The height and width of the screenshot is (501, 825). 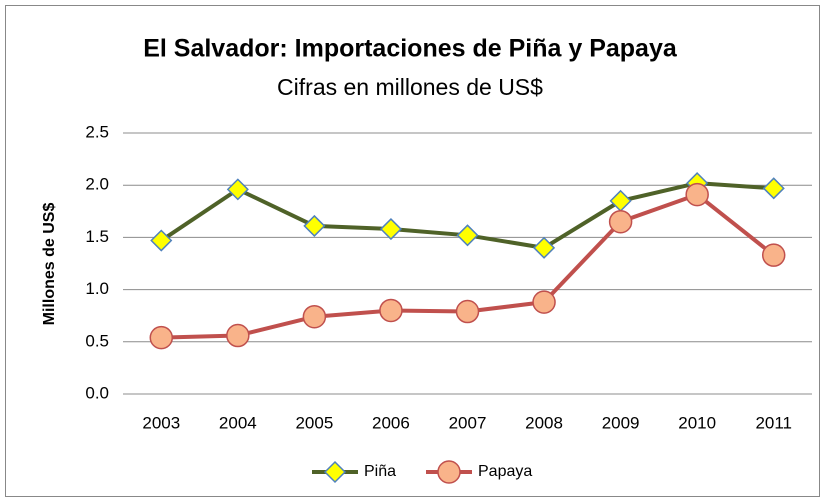 What do you see at coordinates (97, 131) in the screenshot?
I see `y-tick-label: 2.5` at bounding box center [97, 131].